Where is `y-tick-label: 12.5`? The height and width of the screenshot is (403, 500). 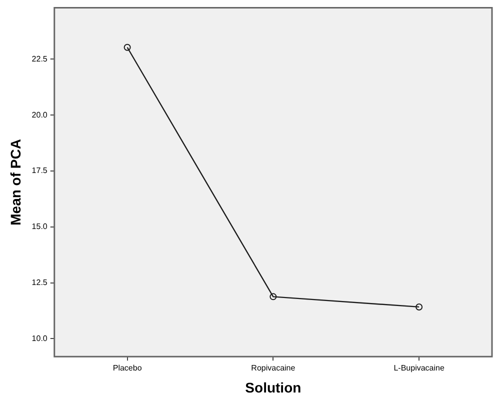
y-tick-label: 12.5 is located at coordinates (40, 283).